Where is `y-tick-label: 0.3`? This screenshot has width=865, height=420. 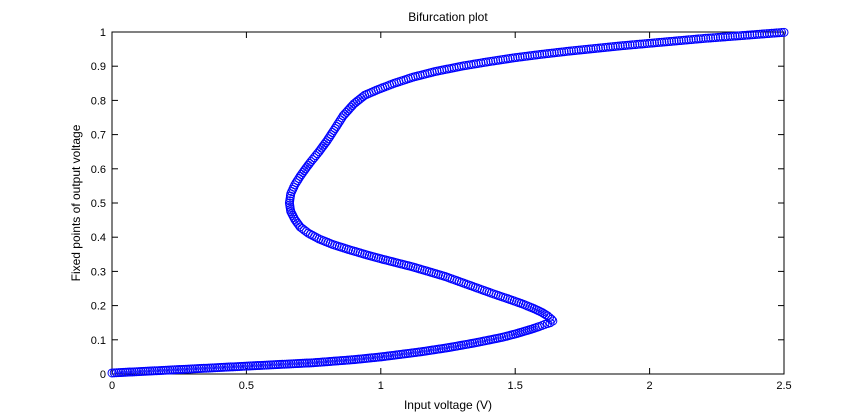
y-tick-label: 0.3 is located at coordinates (98, 272).